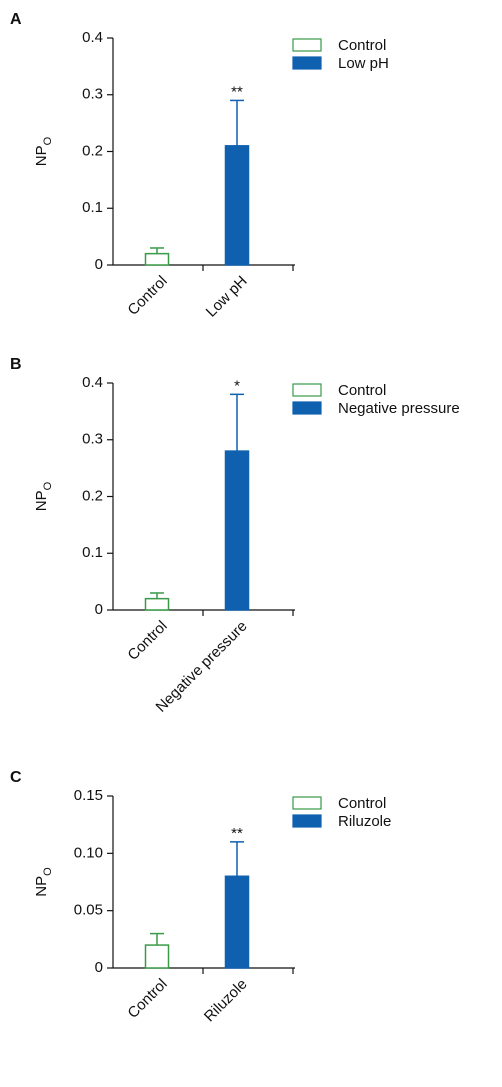 The height and width of the screenshot is (1087, 502). What do you see at coordinates (88, 852) in the screenshot?
I see `y-tick-label: 0.10` at bounding box center [88, 852].